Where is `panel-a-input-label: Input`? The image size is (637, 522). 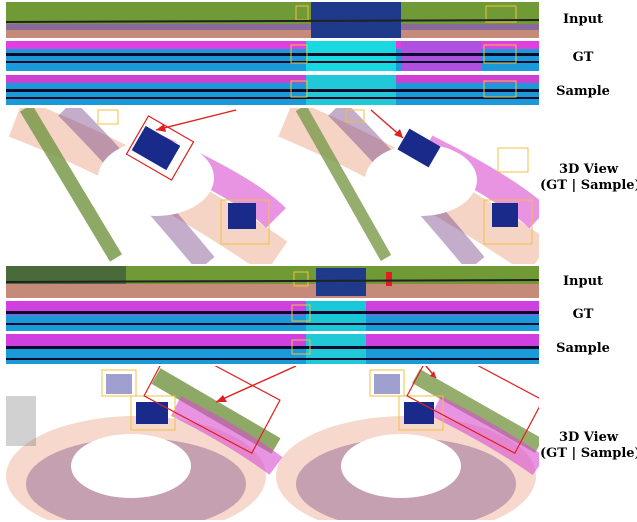
panel-a-input-label: Input is located at coordinates (583, 19).